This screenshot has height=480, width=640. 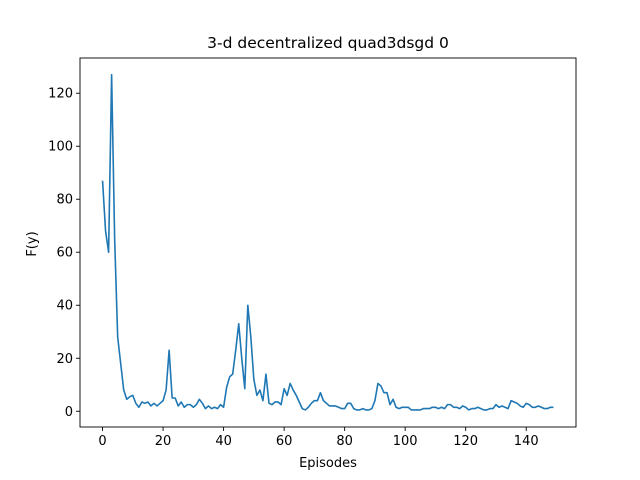 I want to click on x-tick-label: 100, so click(x=405, y=441).